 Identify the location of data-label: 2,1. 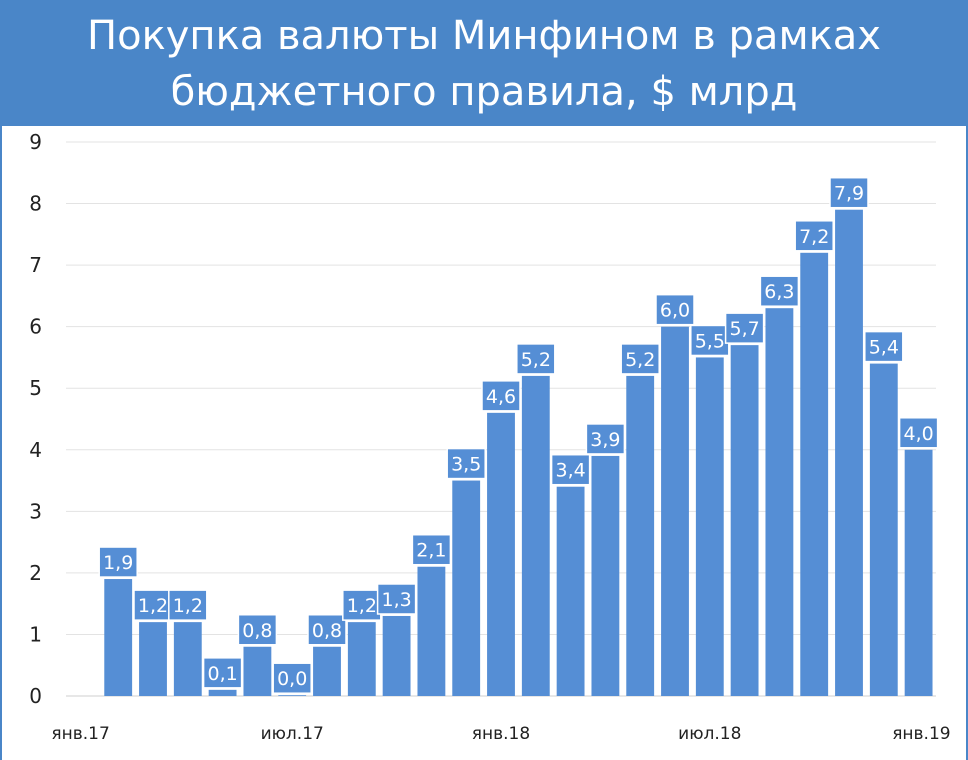
(431, 551).